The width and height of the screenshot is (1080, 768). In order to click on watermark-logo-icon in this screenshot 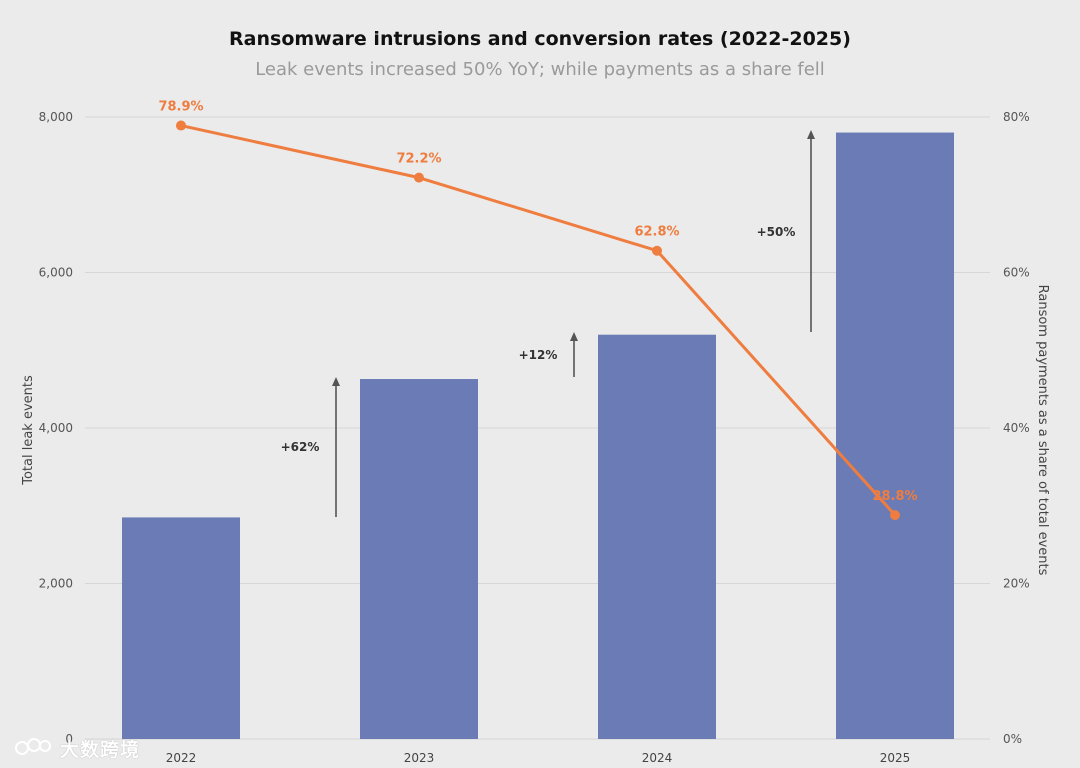, I will do `click(33, 746)`.